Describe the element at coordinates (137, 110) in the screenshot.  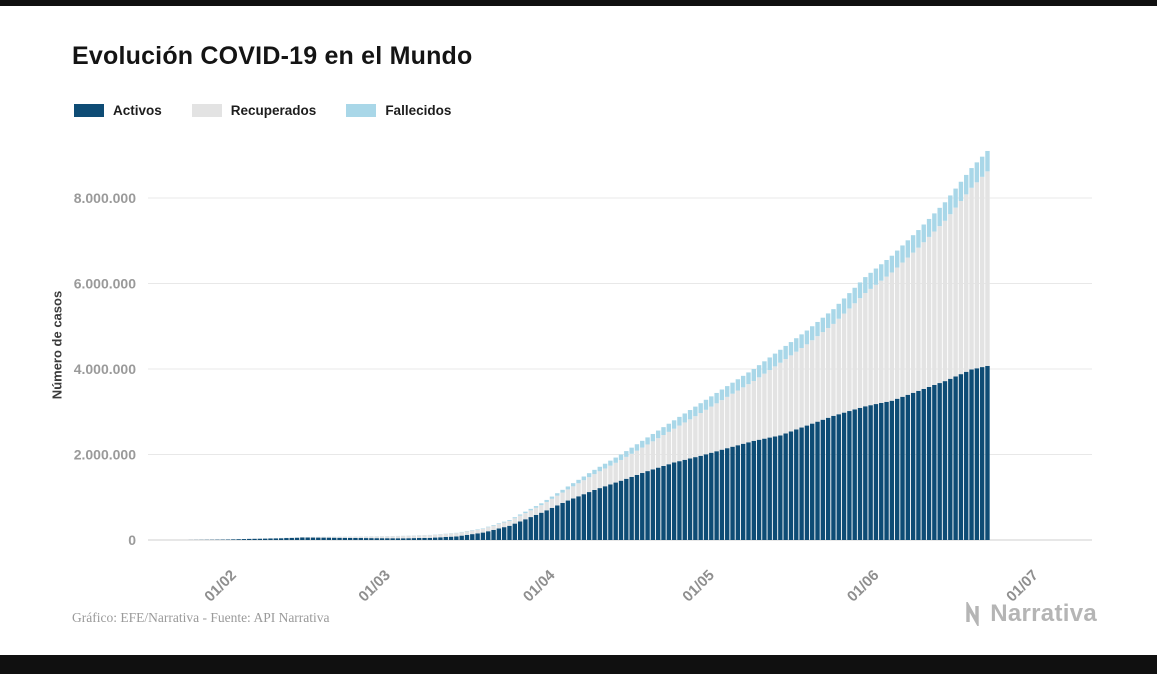
I see `legend-label-activos: Activos` at that location.